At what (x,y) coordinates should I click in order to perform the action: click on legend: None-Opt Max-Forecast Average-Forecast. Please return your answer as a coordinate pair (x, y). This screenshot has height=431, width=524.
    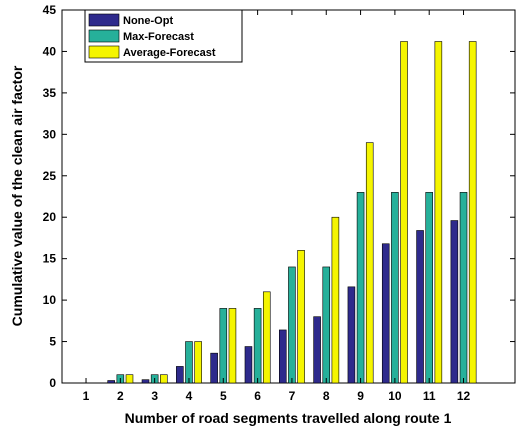
    Looking at the image, I should click on (163, 36).